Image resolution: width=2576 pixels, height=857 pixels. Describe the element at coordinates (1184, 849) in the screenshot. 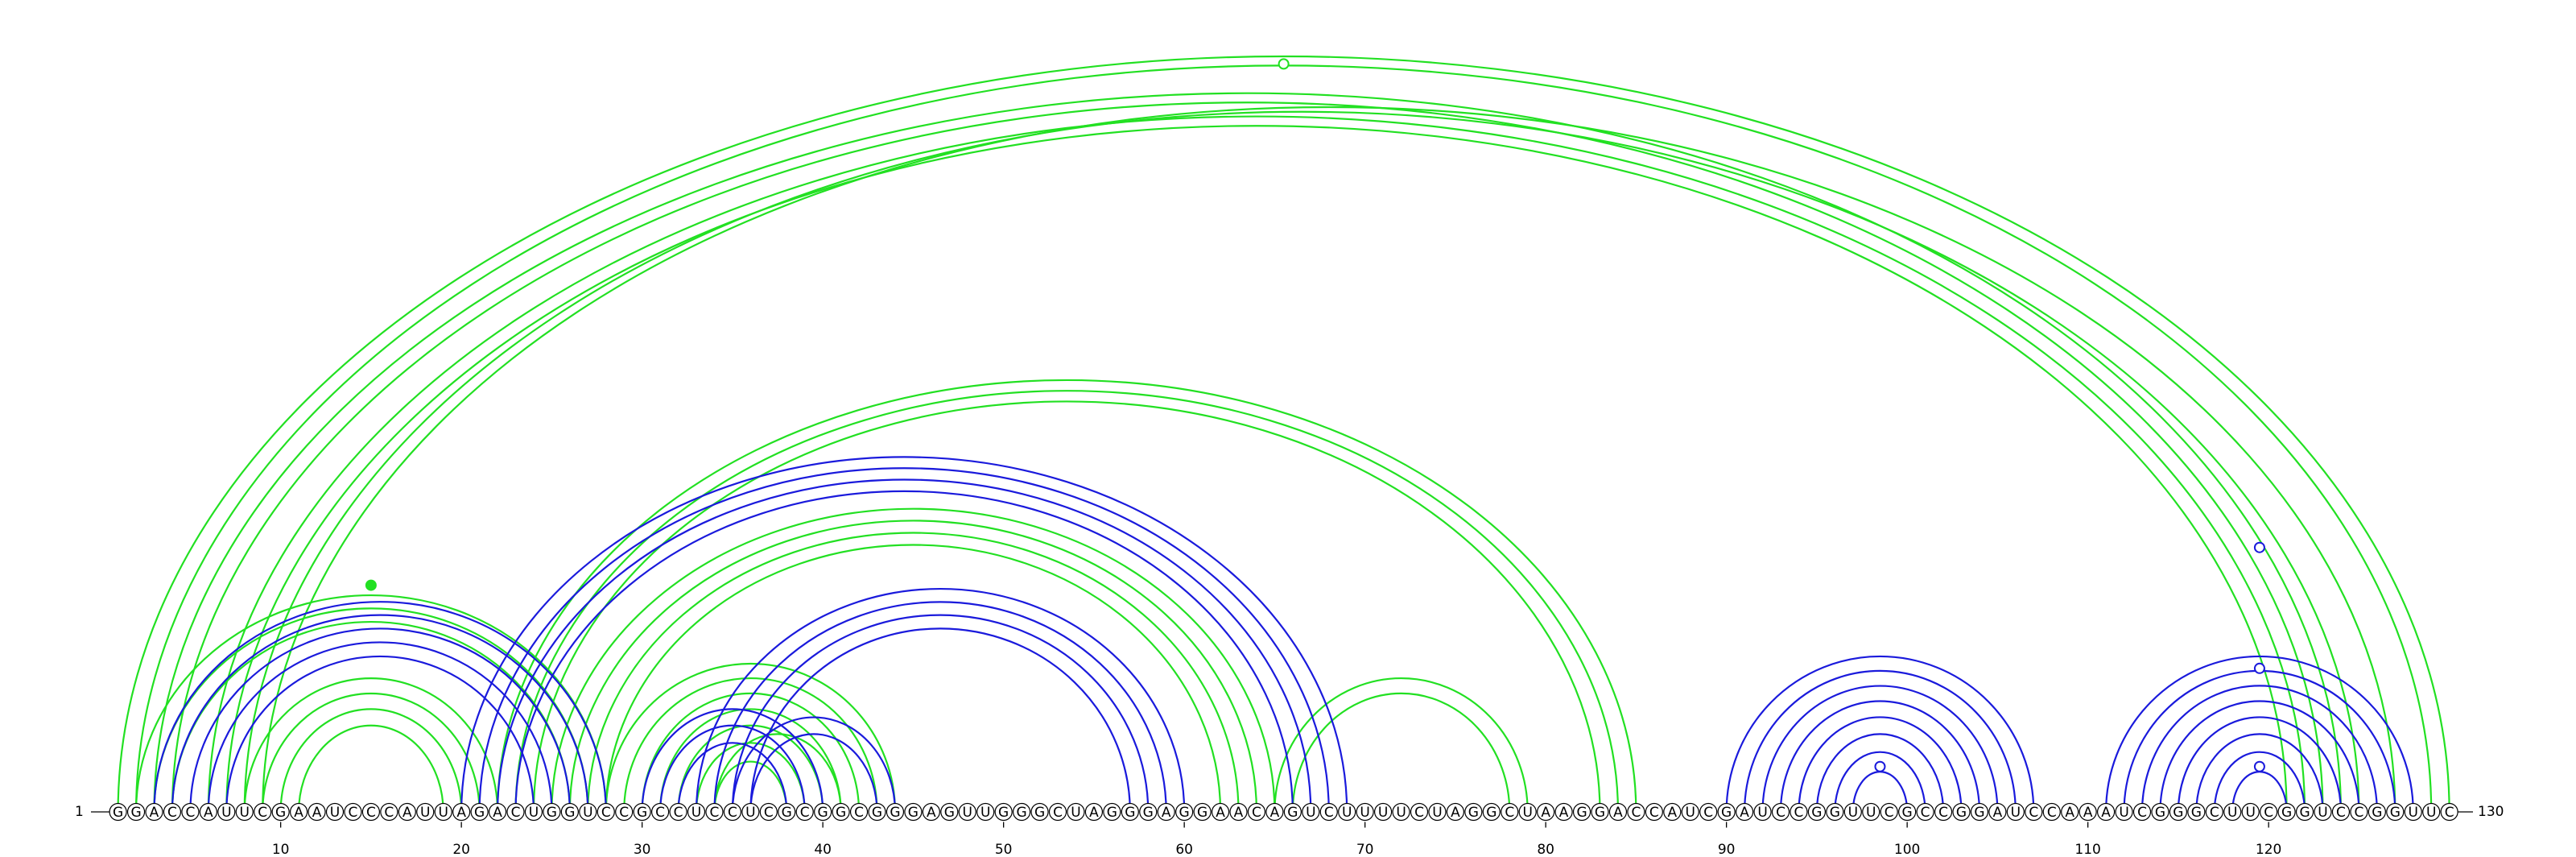

I see `tick-label: 60` at that location.